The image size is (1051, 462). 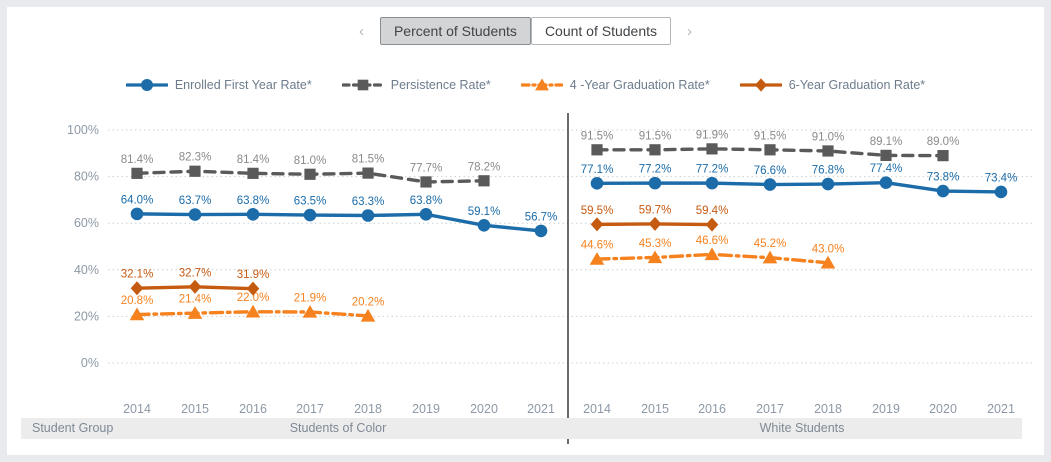 What do you see at coordinates (86, 316) in the screenshot?
I see `y-axis-tick: 20%` at bounding box center [86, 316].